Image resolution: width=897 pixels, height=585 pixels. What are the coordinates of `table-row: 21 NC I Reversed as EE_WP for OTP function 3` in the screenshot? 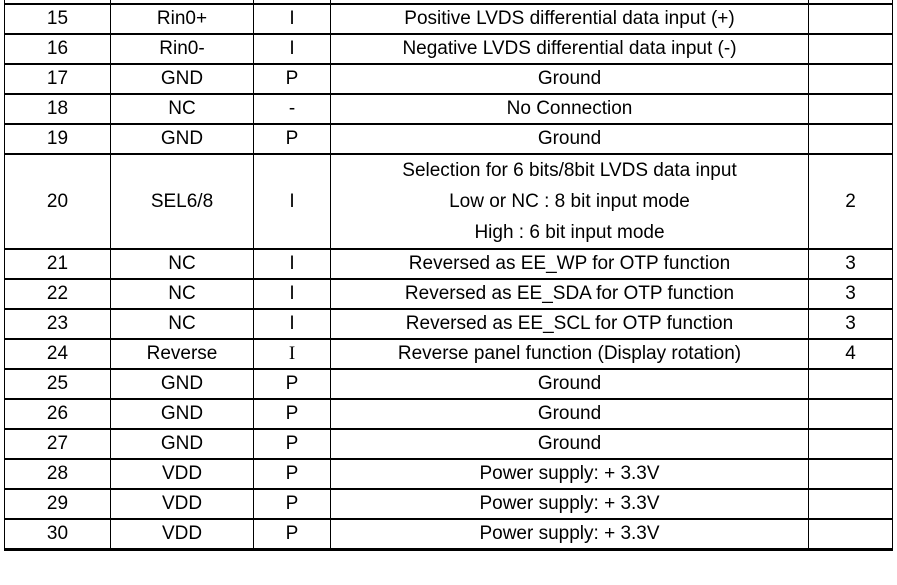 It's located at (448, 264).